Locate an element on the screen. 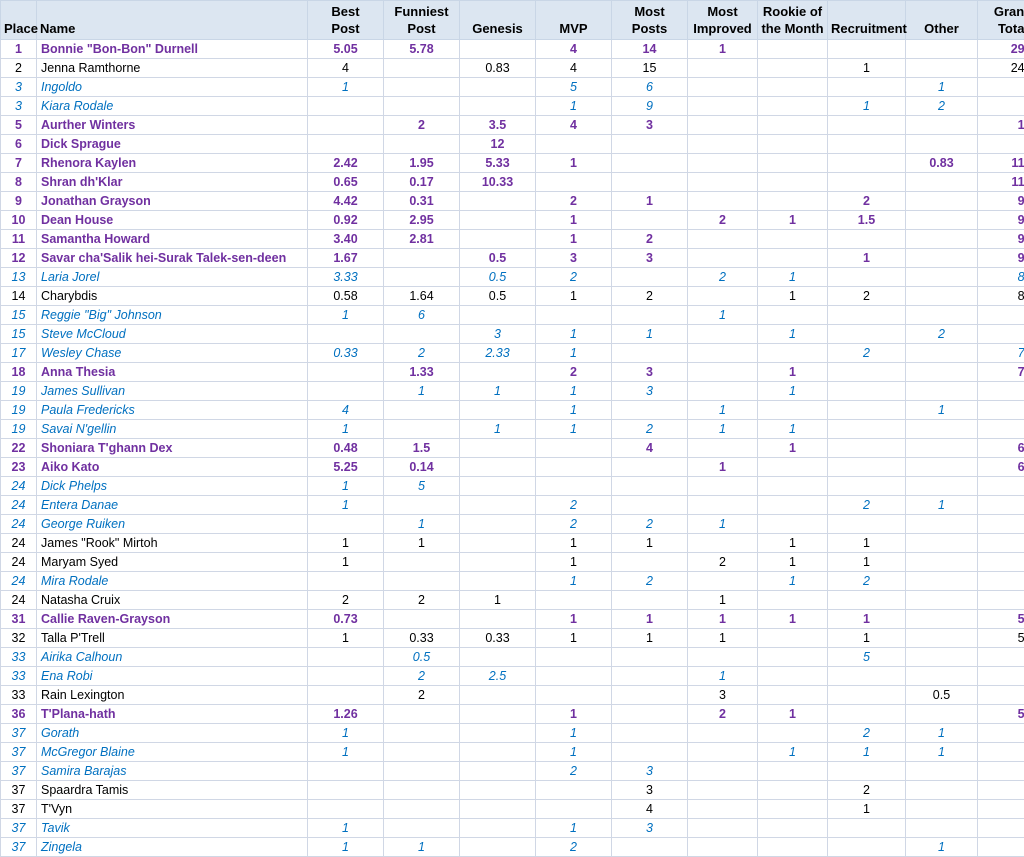  cell-place: 37 is located at coordinates (19, 752).